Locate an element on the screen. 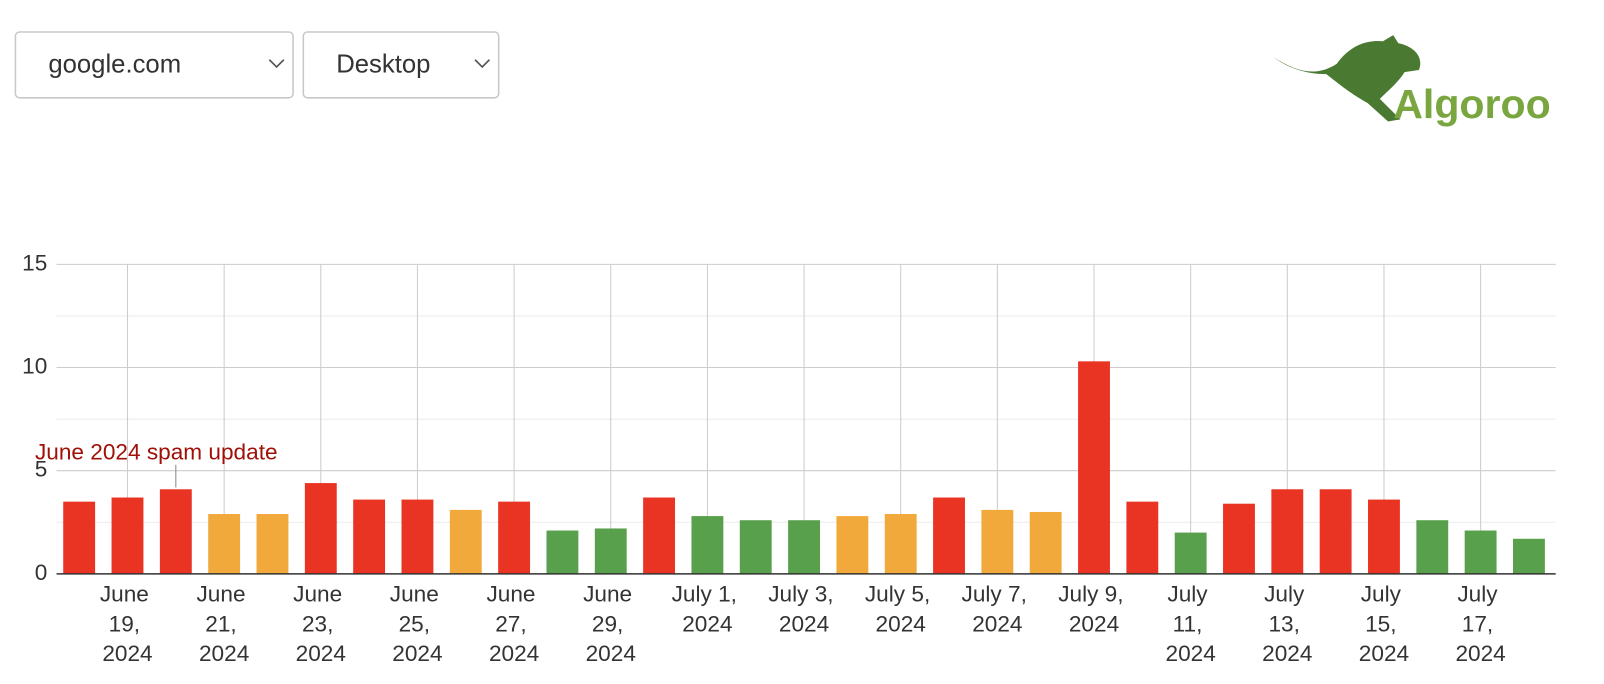  x-tick-label: July 5, 2024 is located at coordinates (901, 609).